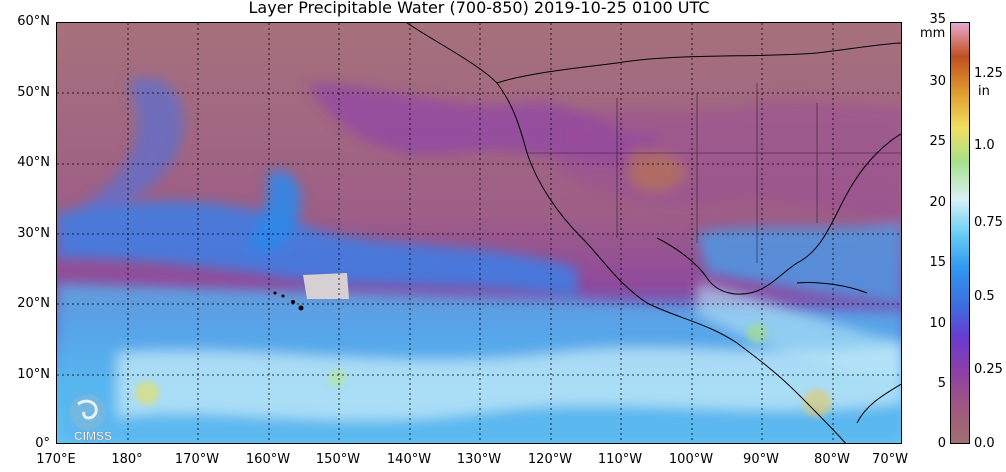 Image resolution: width=1006 pixels, height=472 pixels. What do you see at coordinates (691, 459) in the screenshot?
I see `lon-label-100w: 100°W` at bounding box center [691, 459].